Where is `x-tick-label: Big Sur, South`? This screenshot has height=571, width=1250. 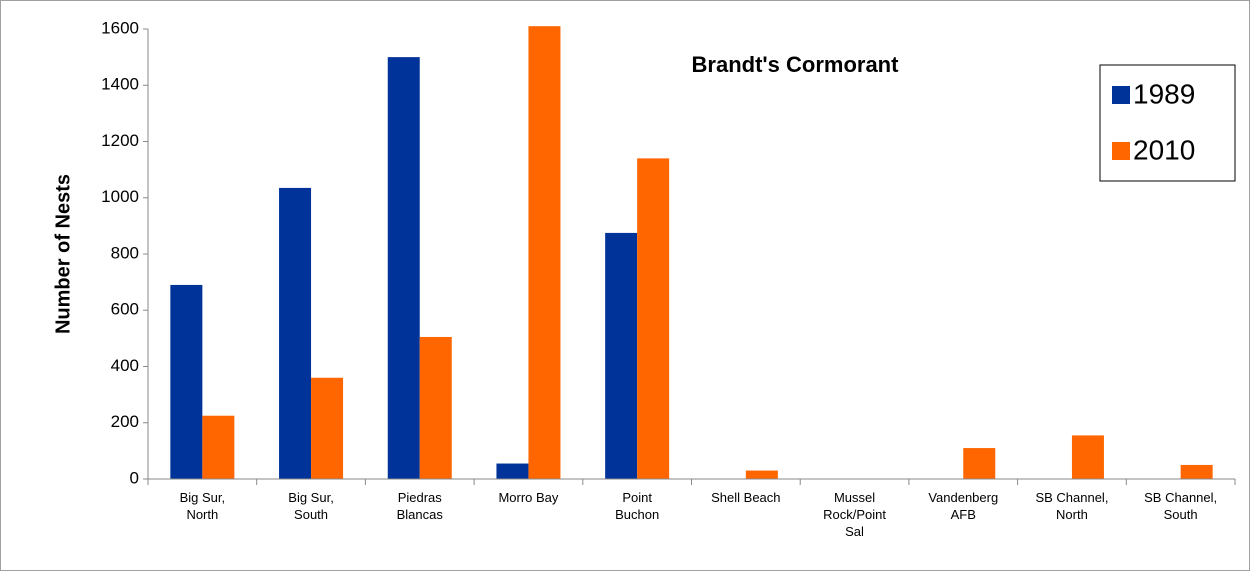
x-tick-label: Big Sur, South is located at coordinates (311, 506).